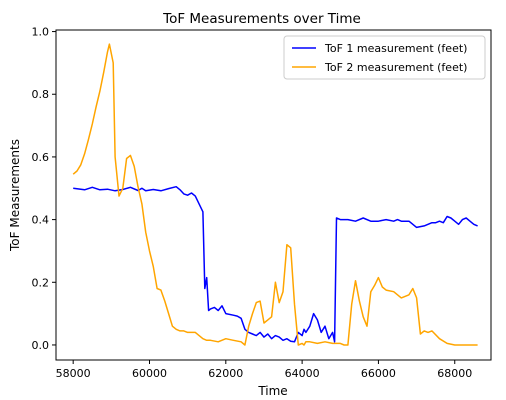 The image size is (506, 400). What do you see at coordinates (225, 373) in the screenshot?
I see `x-tick-label: 62000` at bounding box center [225, 373].